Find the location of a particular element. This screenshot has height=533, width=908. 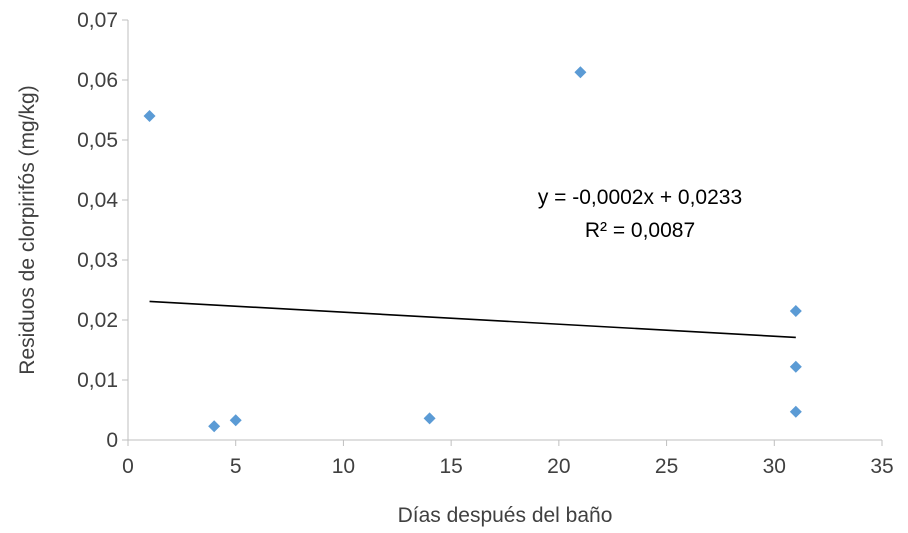

y-tick-label: 0,07 is located at coordinates (97, 20).